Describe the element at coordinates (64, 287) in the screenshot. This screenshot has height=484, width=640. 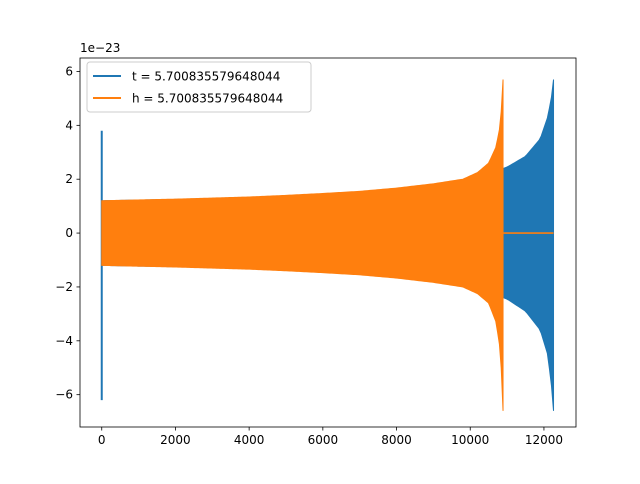
I see `y-tick-label: −2` at that location.